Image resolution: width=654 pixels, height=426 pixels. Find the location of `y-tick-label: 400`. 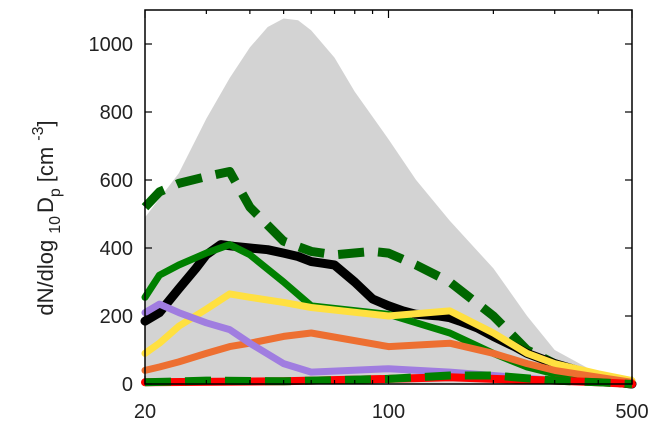

y-tick-label: 400 is located at coordinates (116, 249).